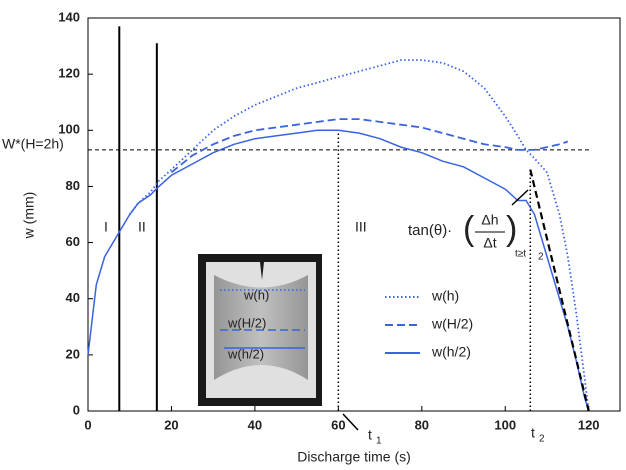  Describe the element at coordinates (520, 197) in the screenshot. I see `formula-arrow` at that location.